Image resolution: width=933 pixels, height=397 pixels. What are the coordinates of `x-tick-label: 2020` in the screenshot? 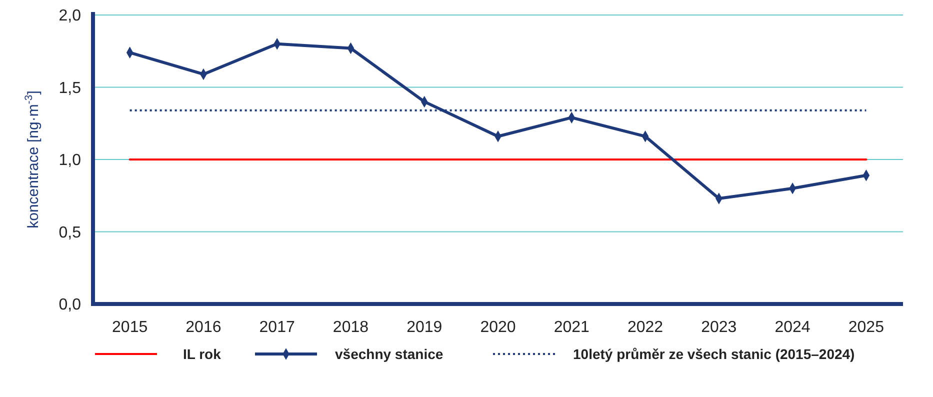 It's located at (498, 327).